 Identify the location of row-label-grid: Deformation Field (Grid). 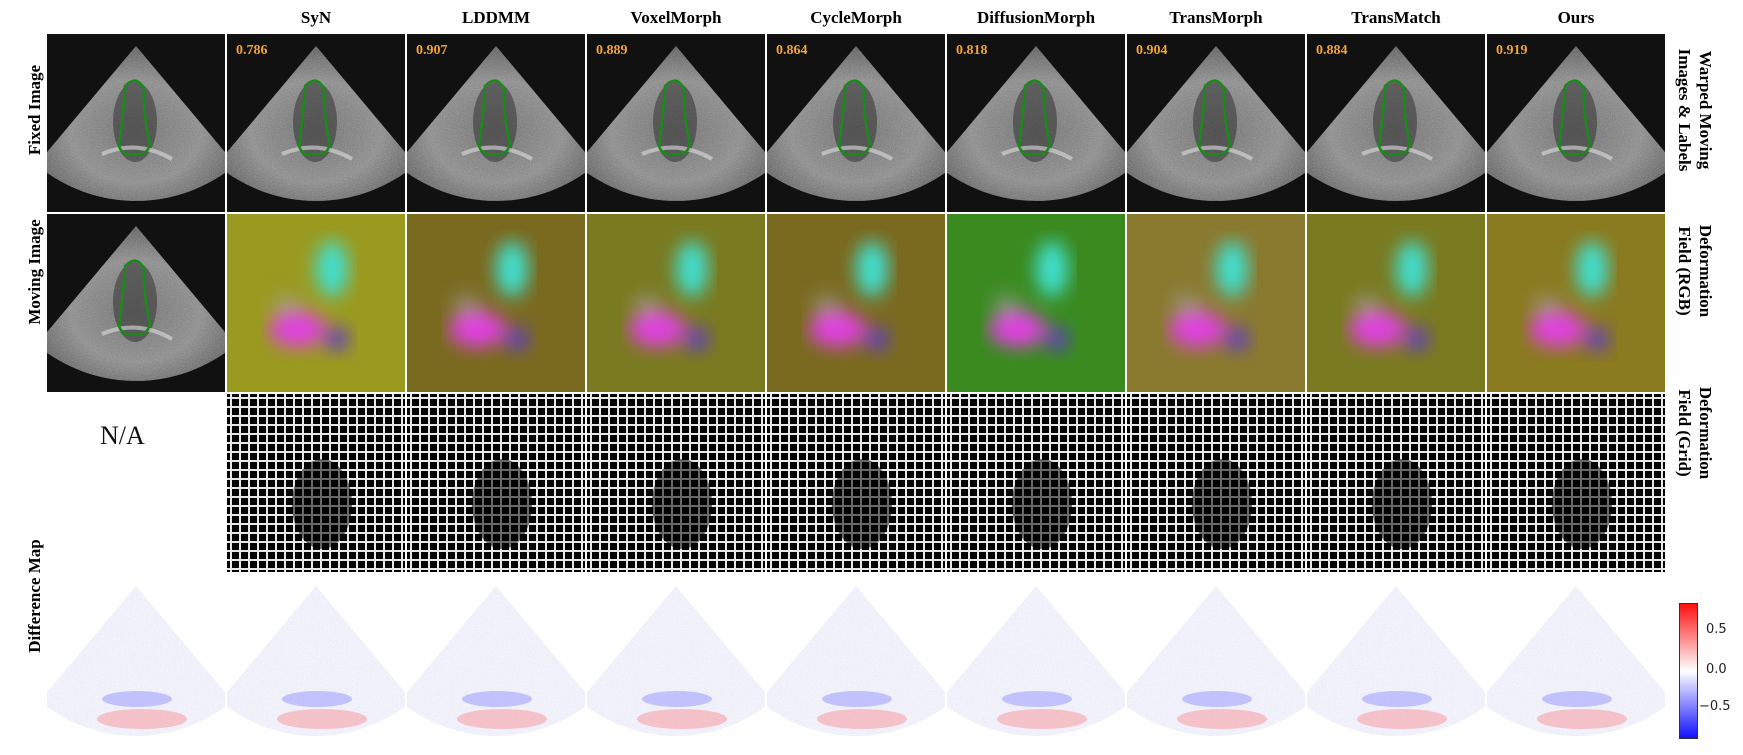
(1695, 433).